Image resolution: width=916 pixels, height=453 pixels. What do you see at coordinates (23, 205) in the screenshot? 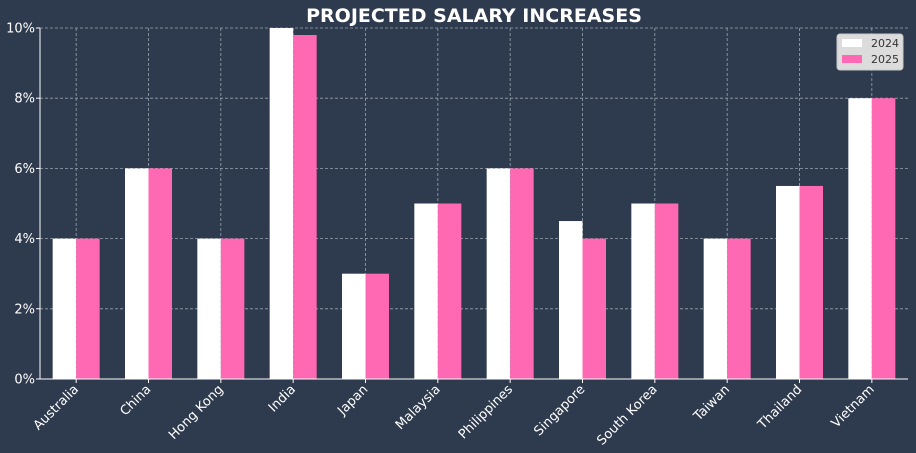
I see `y-axis-ticks: 0% 2% 4% 6% 8% 10%` at bounding box center [23, 205].